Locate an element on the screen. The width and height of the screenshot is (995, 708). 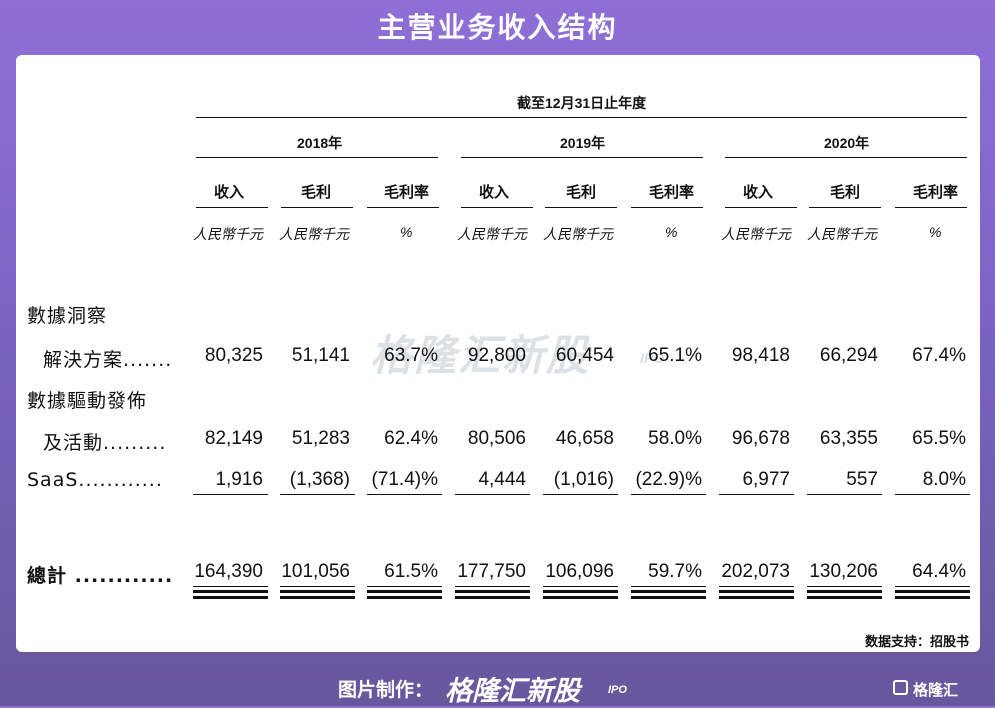
cell: 62.4% is located at coordinates (411, 438).